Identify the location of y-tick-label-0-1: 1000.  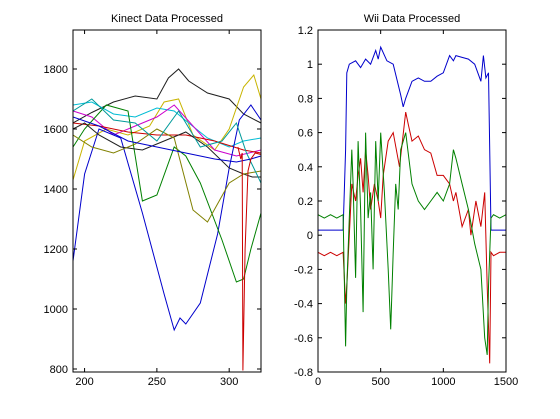
(56, 310).